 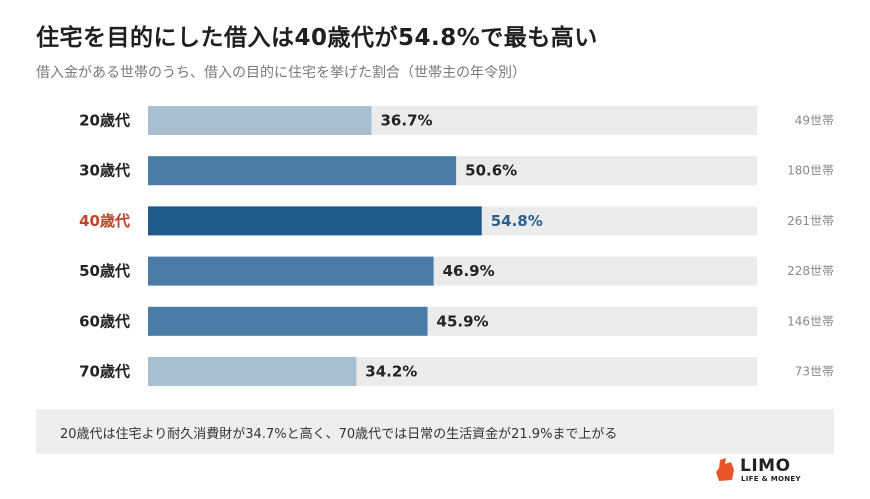 What do you see at coordinates (104, 171) in the screenshot?
I see `category-label: 30歳代` at bounding box center [104, 171].